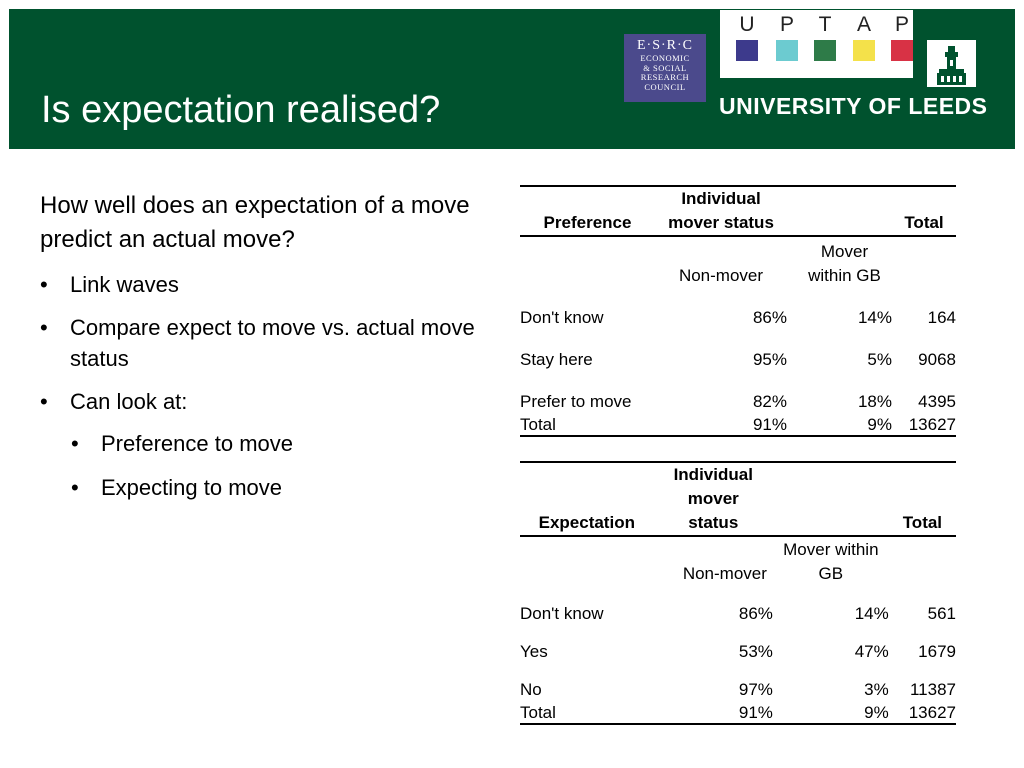 The width and height of the screenshot is (1024, 768). Describe the element at coordinates (197, 443) in the screenshot. I see `bullet-text: Preference to move` at that location.